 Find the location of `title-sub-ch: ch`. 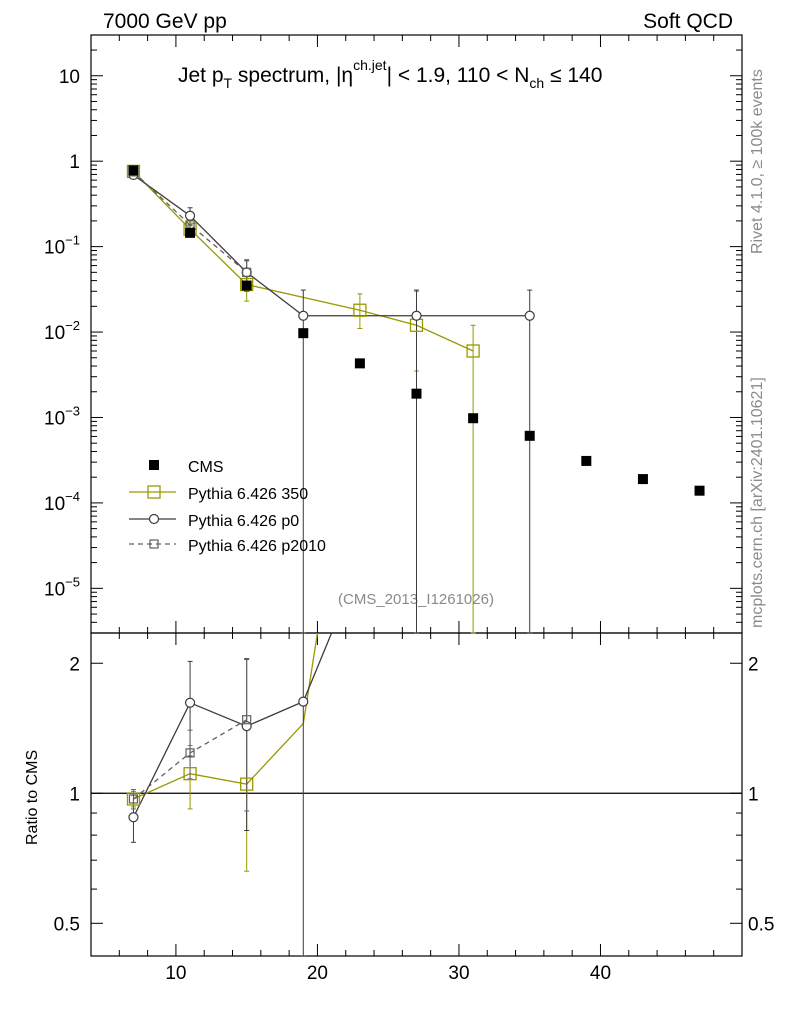

title-sub-ch: ch is located at coordinates (536, 83).